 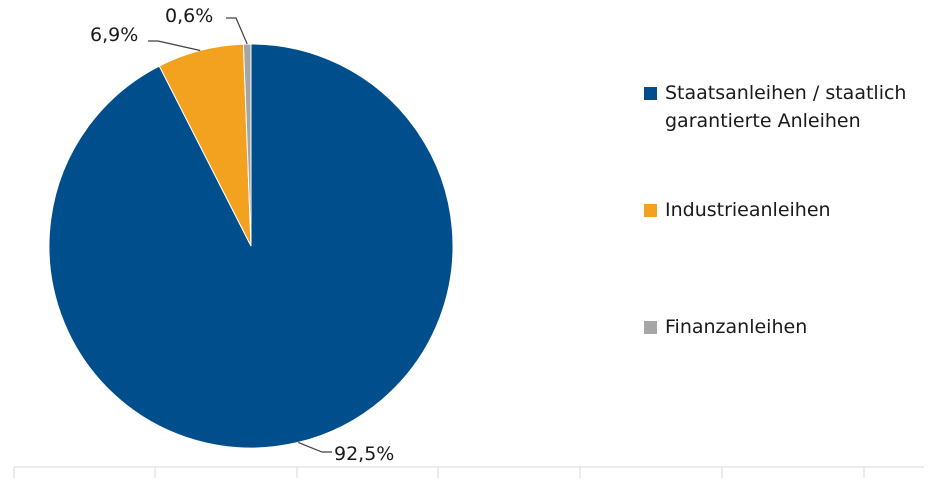 I want to click on data-label-3: 0,6%, so click(x=189, y=16).